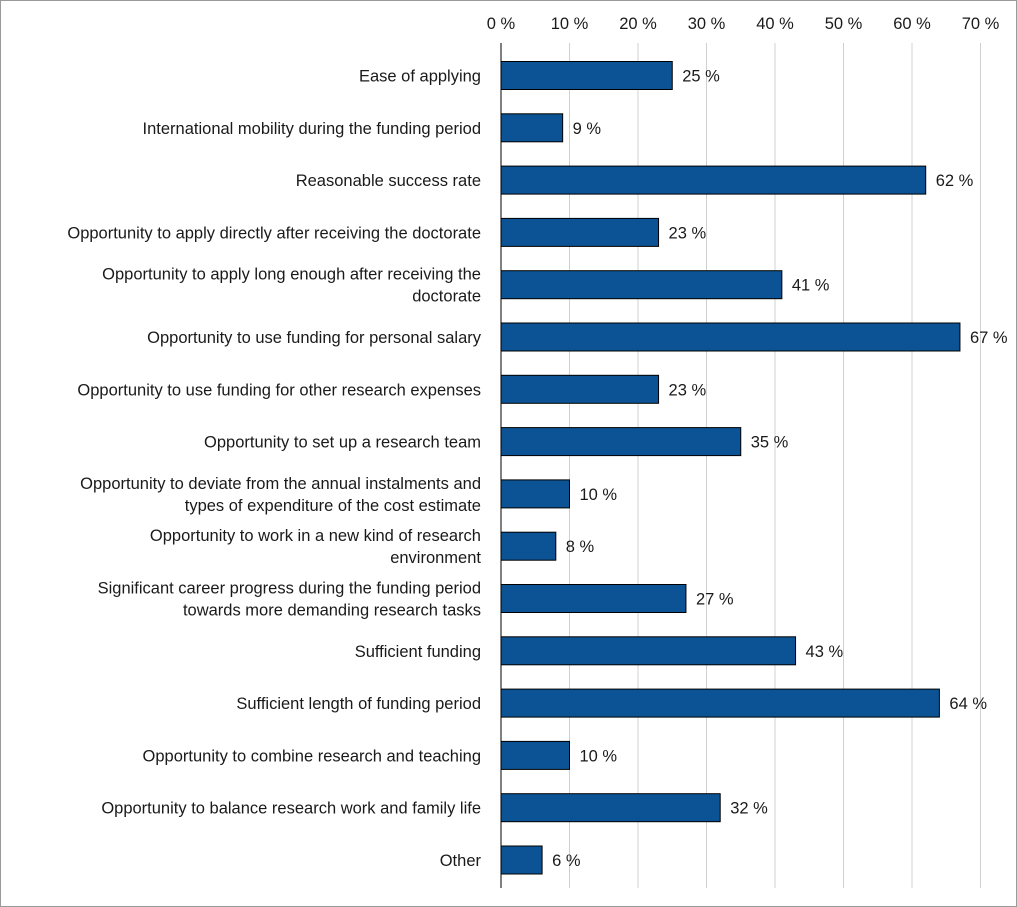 The width and height of the screenshot is (1017, 907). I want to click on x-tick-label: 10 %, so click(570, 24).